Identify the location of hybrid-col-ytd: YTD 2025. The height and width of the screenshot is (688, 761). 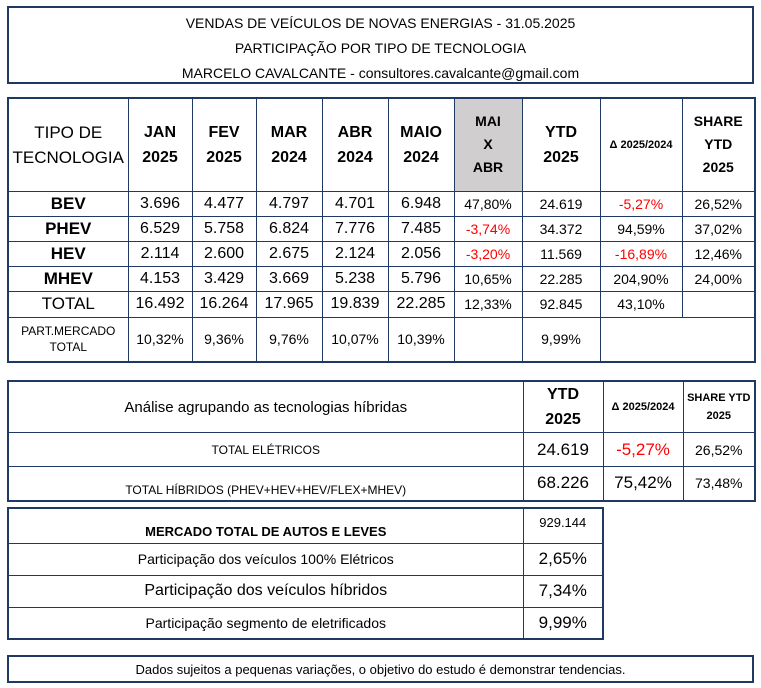
(563, 406).